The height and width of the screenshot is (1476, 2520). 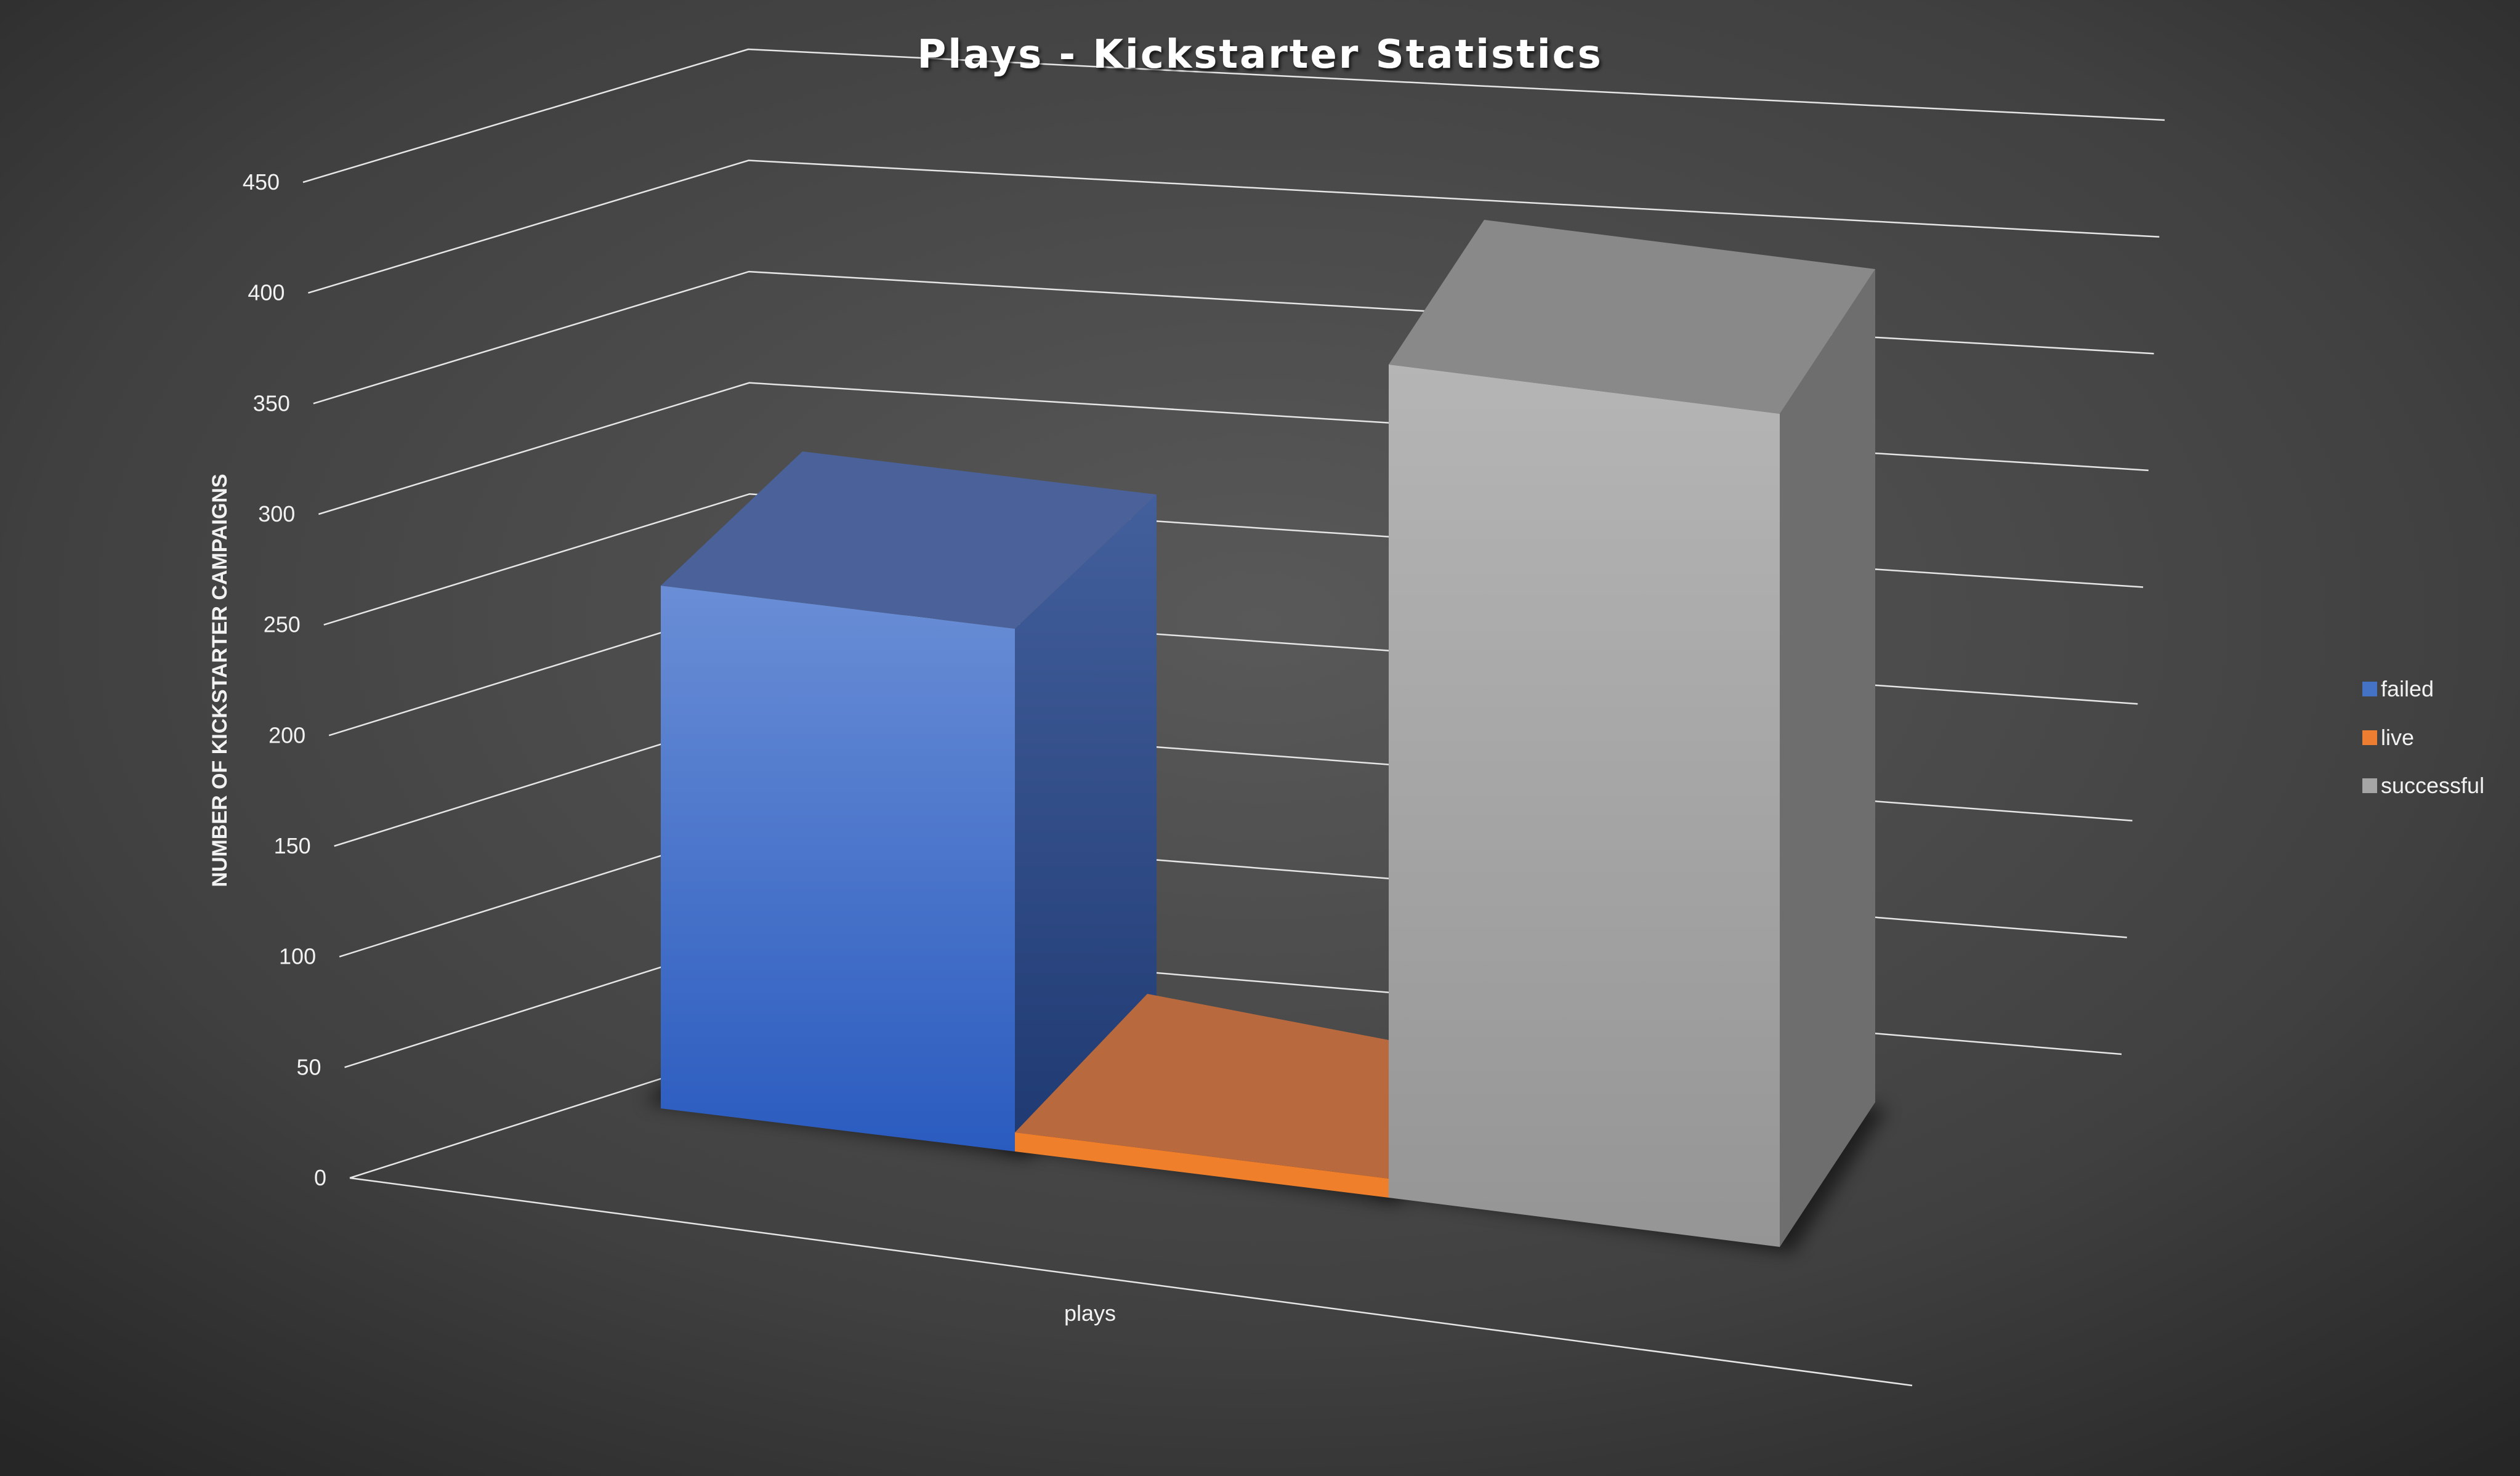 What do you see at coordinates (220, 680) in the screenshot?
I see `y-axis-title: NUMBER OF KICKSTARTER CAMPAIGNS` at bounding box center [220, 680].